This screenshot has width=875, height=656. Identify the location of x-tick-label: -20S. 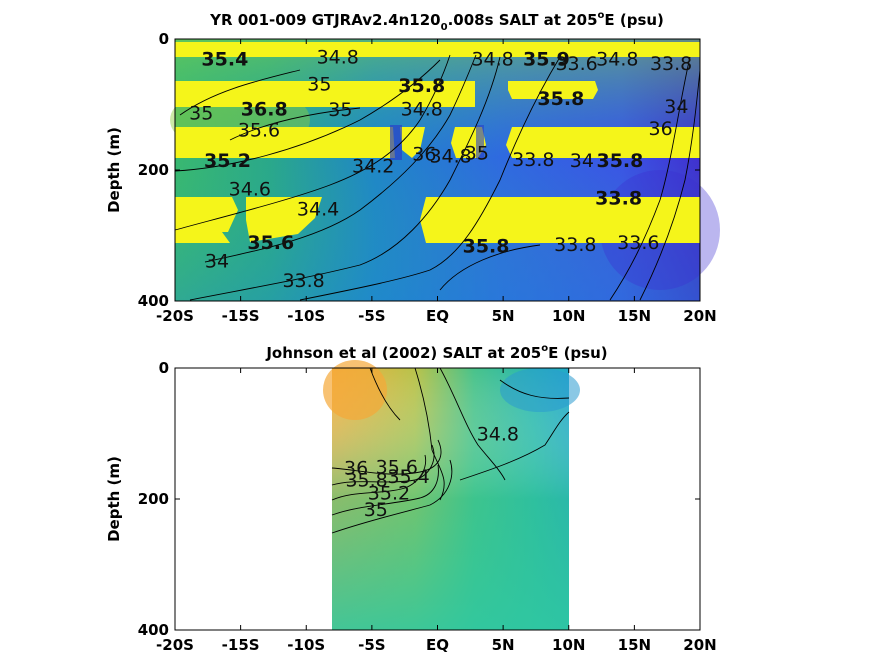
(175, 316).